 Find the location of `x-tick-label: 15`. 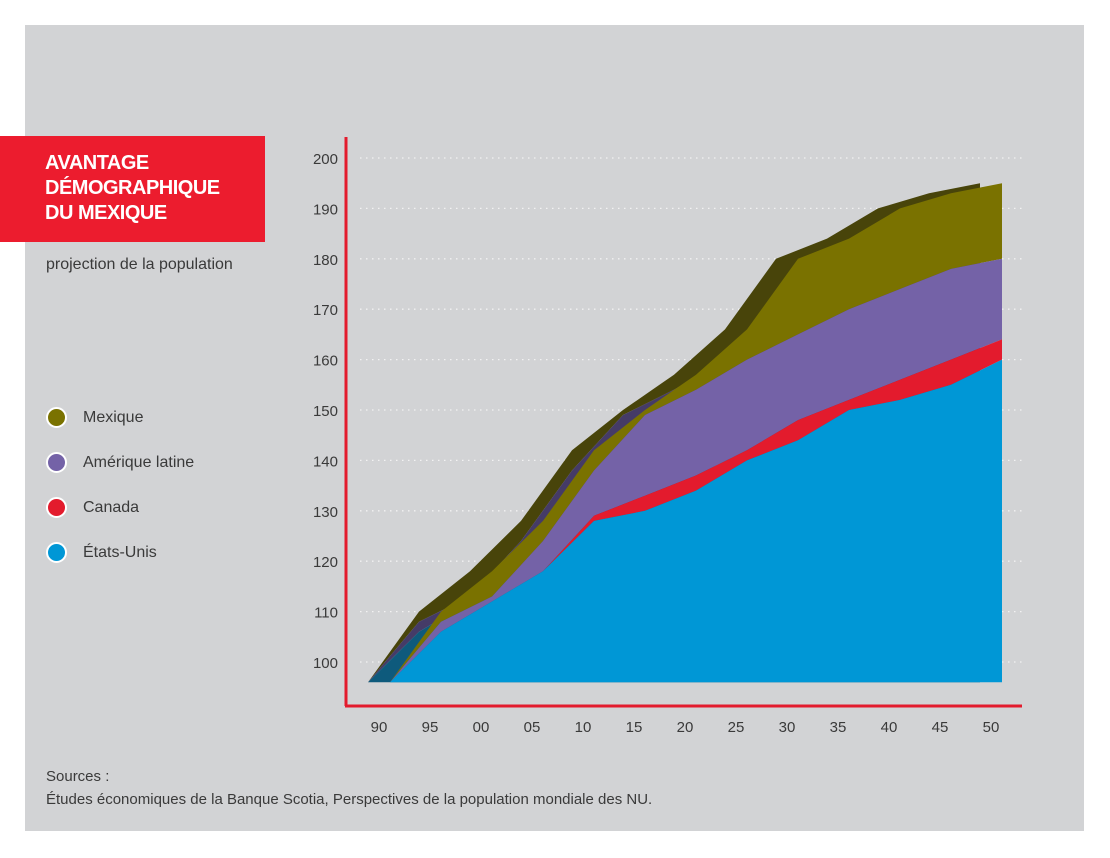

x-tick-label: 15 is located at coordinates (634, 727).